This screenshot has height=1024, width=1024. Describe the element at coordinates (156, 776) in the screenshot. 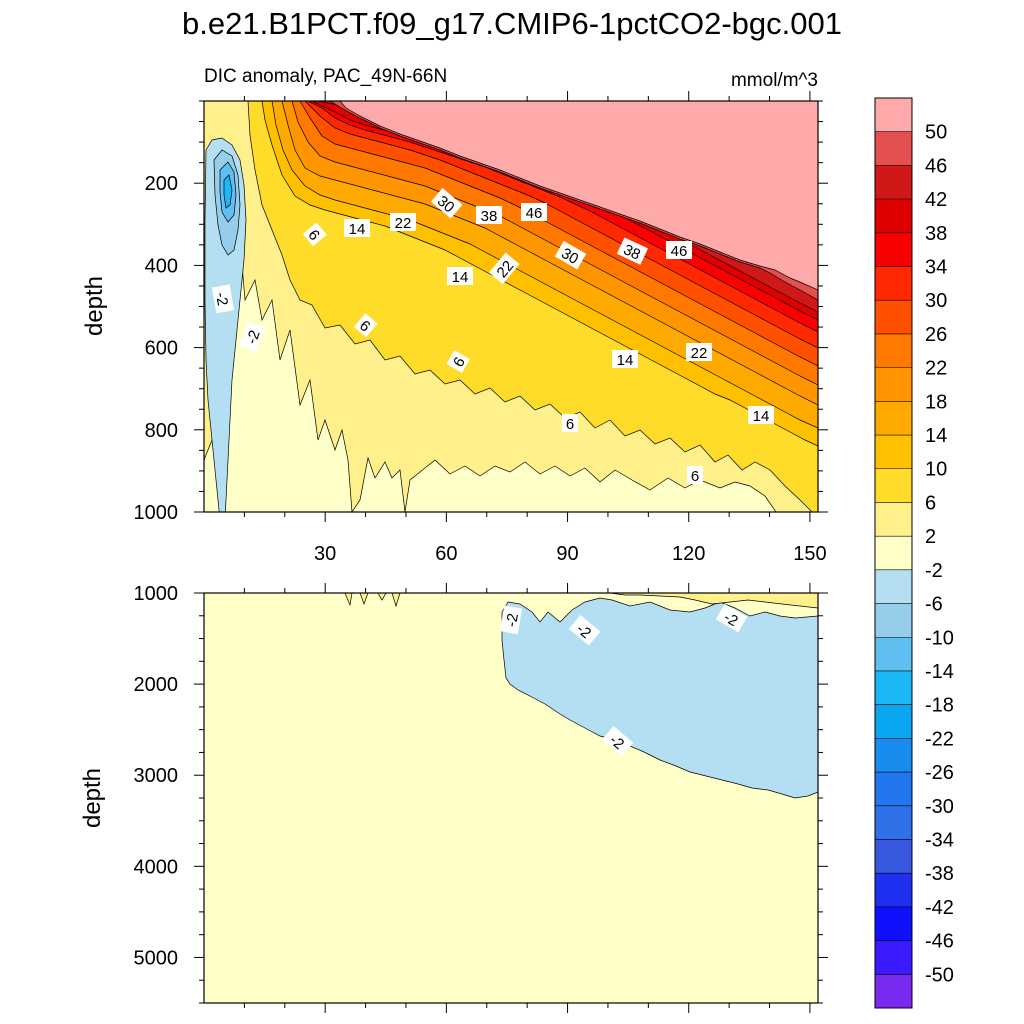

I see `y-tick-label: 3000` at that location.